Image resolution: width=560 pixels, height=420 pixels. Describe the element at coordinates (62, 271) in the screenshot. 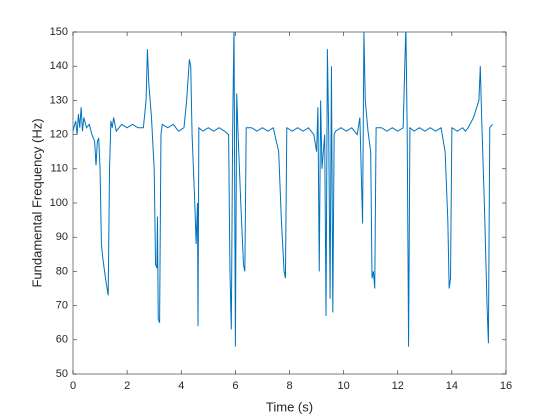

I see `y-tick-label: 80` at that location.